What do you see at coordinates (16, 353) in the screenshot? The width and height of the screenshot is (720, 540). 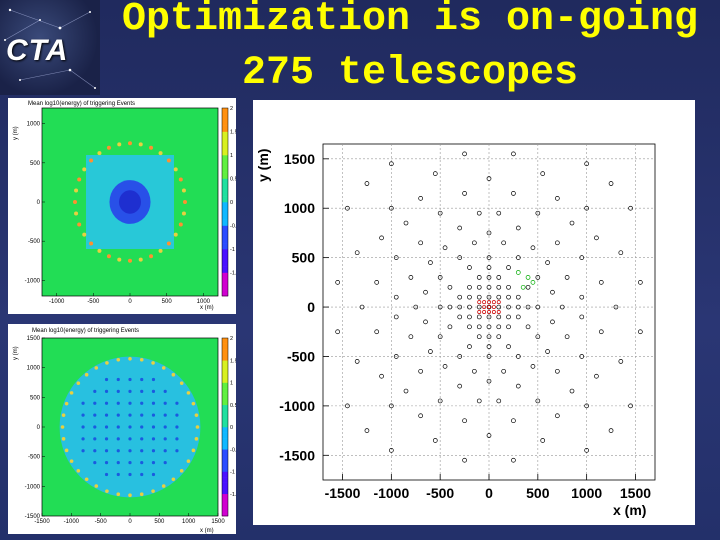 I see `y-axis-label: y (m)` at bounding box center [16, 353].